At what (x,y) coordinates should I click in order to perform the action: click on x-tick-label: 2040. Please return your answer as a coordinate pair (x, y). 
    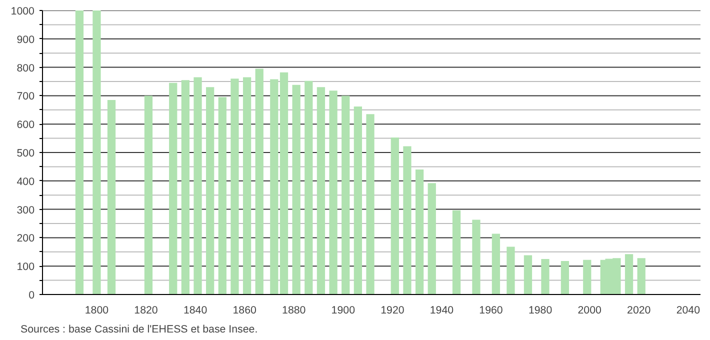
    Looking at the image, I should click on (688, 310).